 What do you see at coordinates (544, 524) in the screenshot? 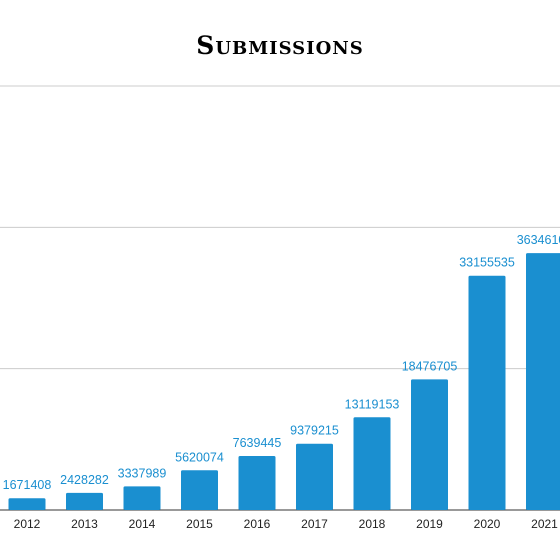
I see `x-tick-label: 2021` at bounding box center [544, 524].